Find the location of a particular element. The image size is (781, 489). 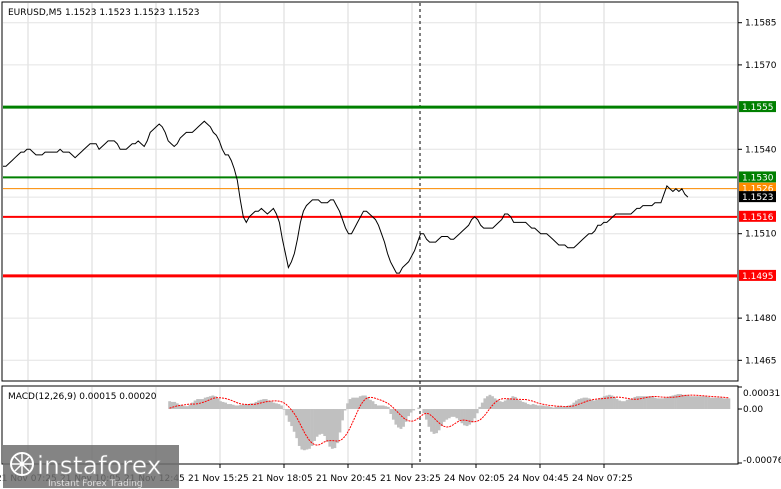

macd-y-tick-label: 0.00031 is located at coordinates (761, 394).